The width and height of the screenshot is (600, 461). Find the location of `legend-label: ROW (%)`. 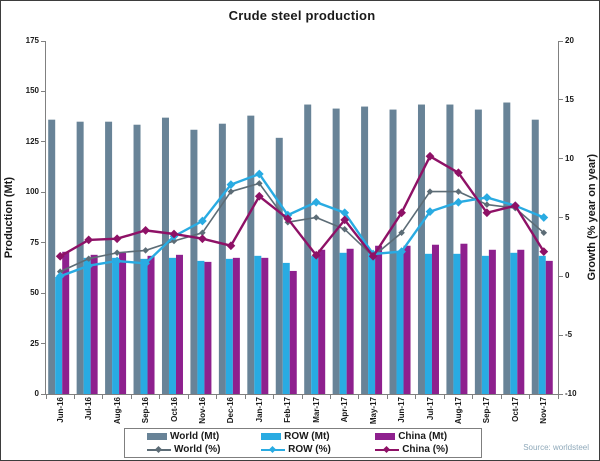

legend-label: ROW (%) is located at coordinates (309, 449).